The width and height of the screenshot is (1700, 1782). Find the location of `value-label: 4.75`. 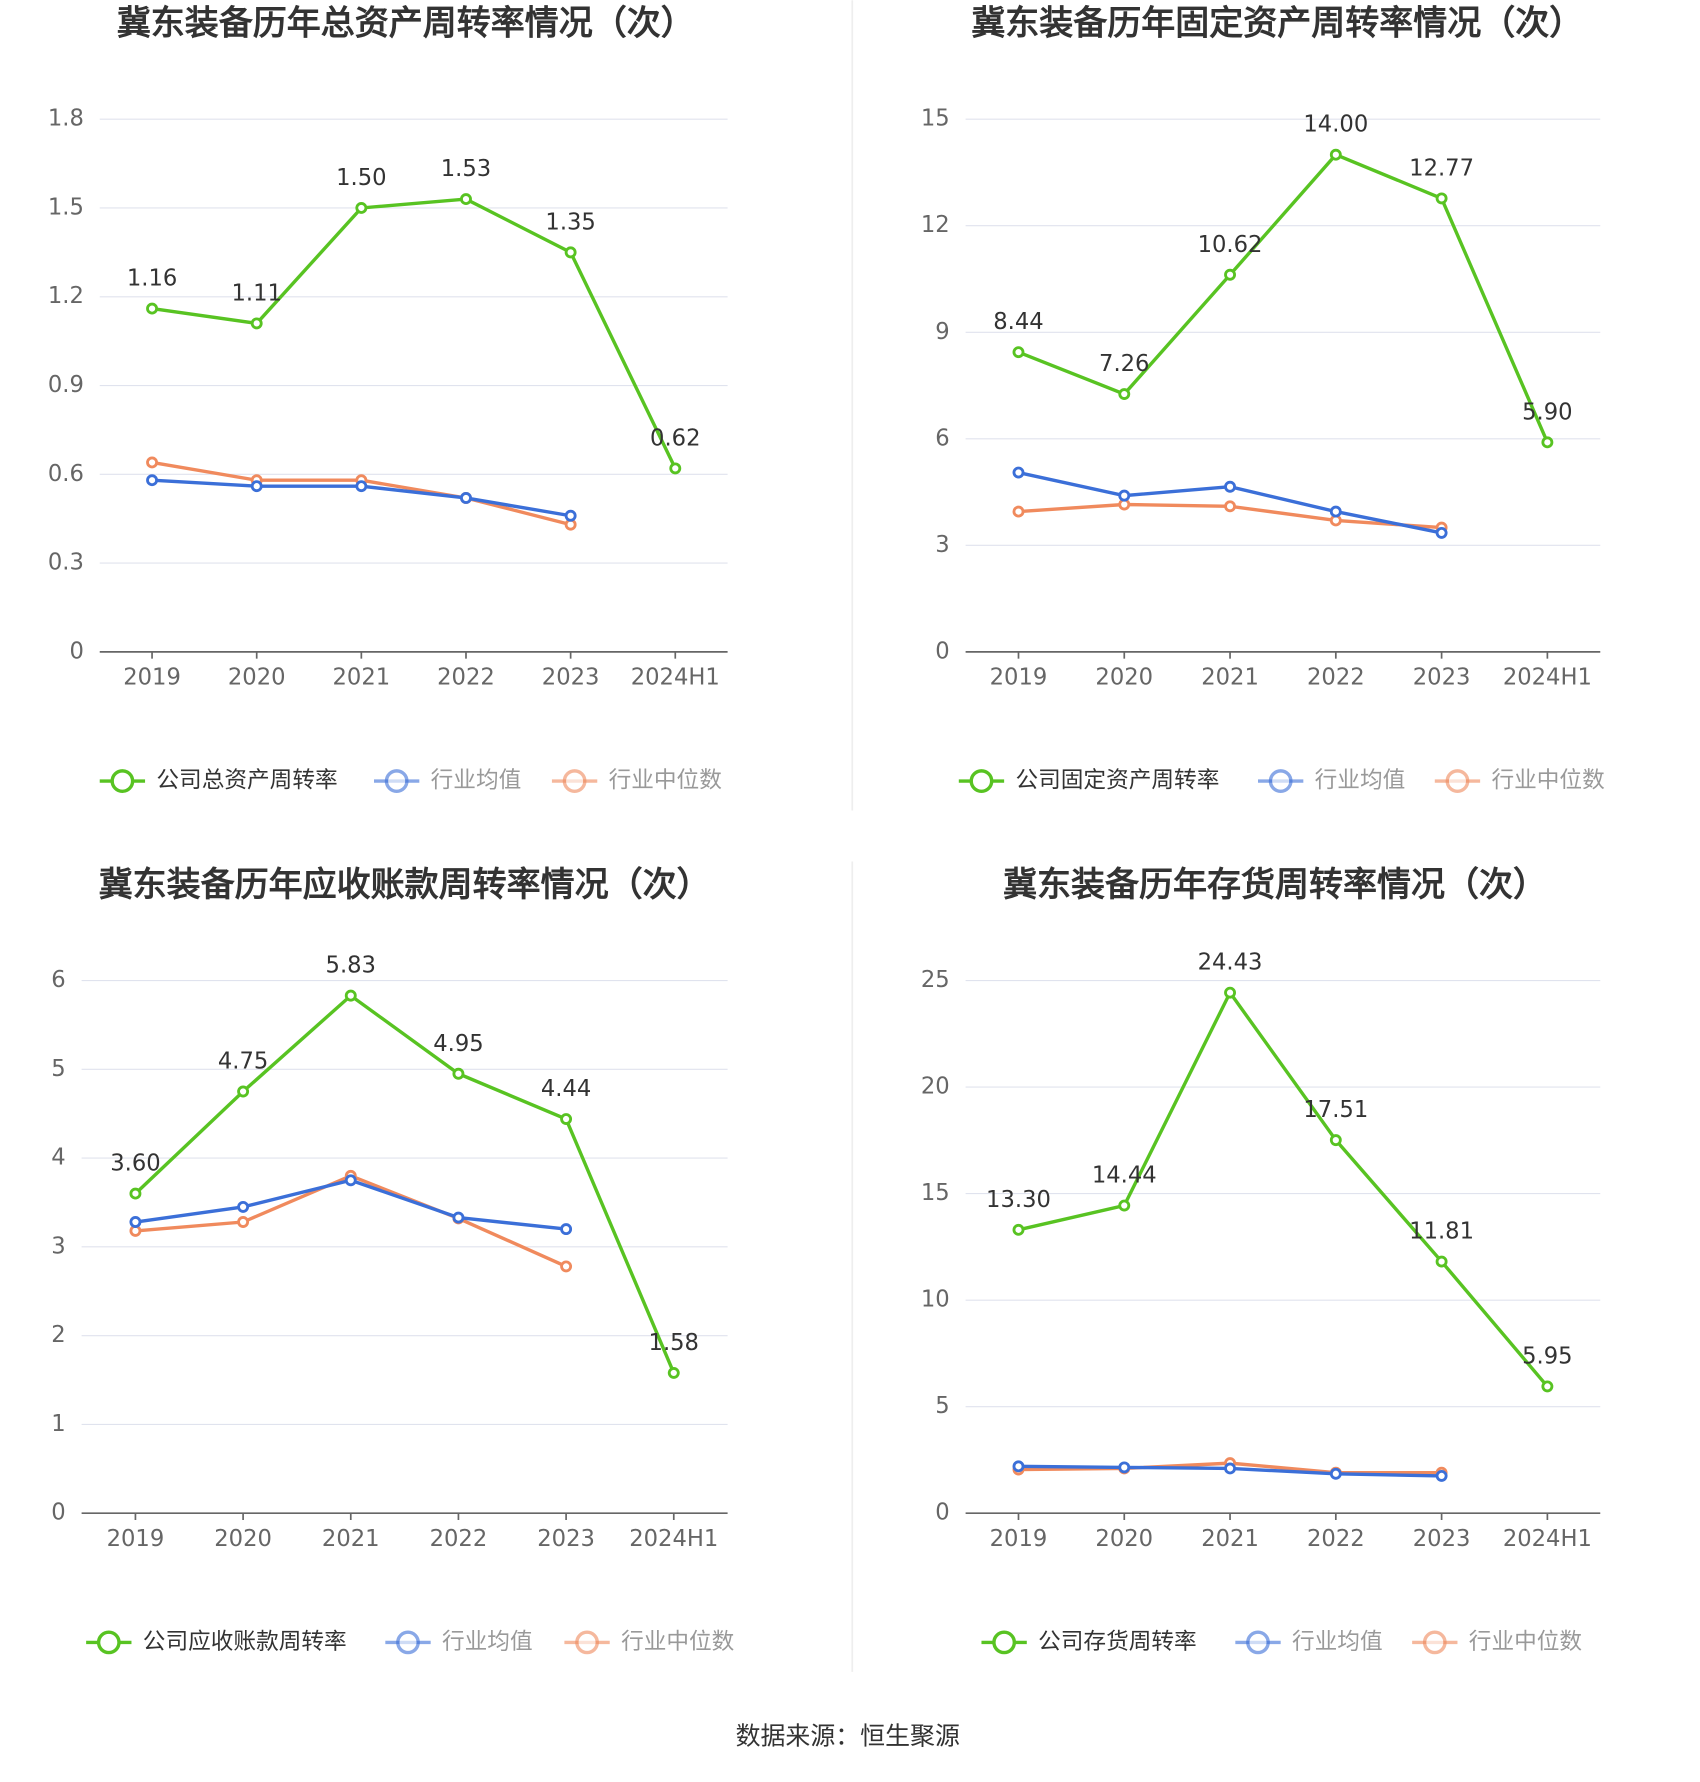

value-label: 4.75 is located at coordinates (243, 1062).